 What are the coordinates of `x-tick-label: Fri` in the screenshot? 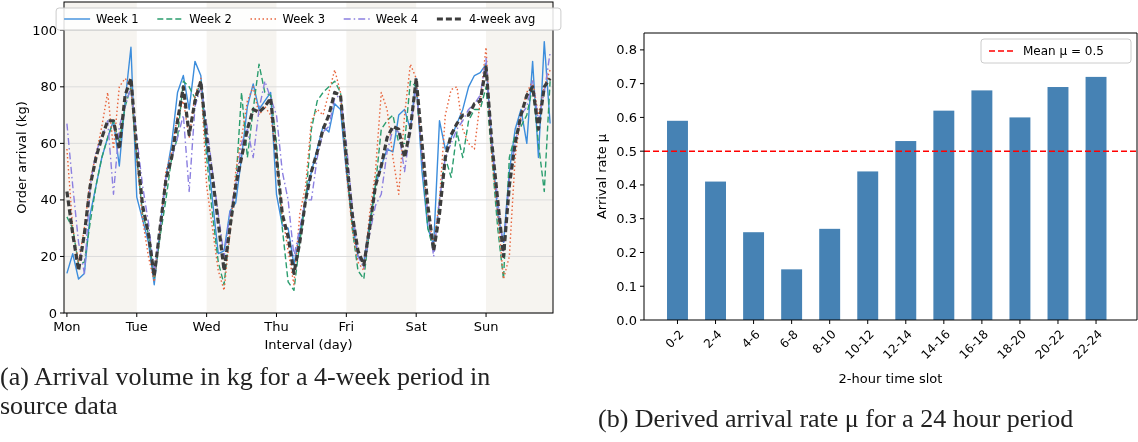 It's located at (346, 326).